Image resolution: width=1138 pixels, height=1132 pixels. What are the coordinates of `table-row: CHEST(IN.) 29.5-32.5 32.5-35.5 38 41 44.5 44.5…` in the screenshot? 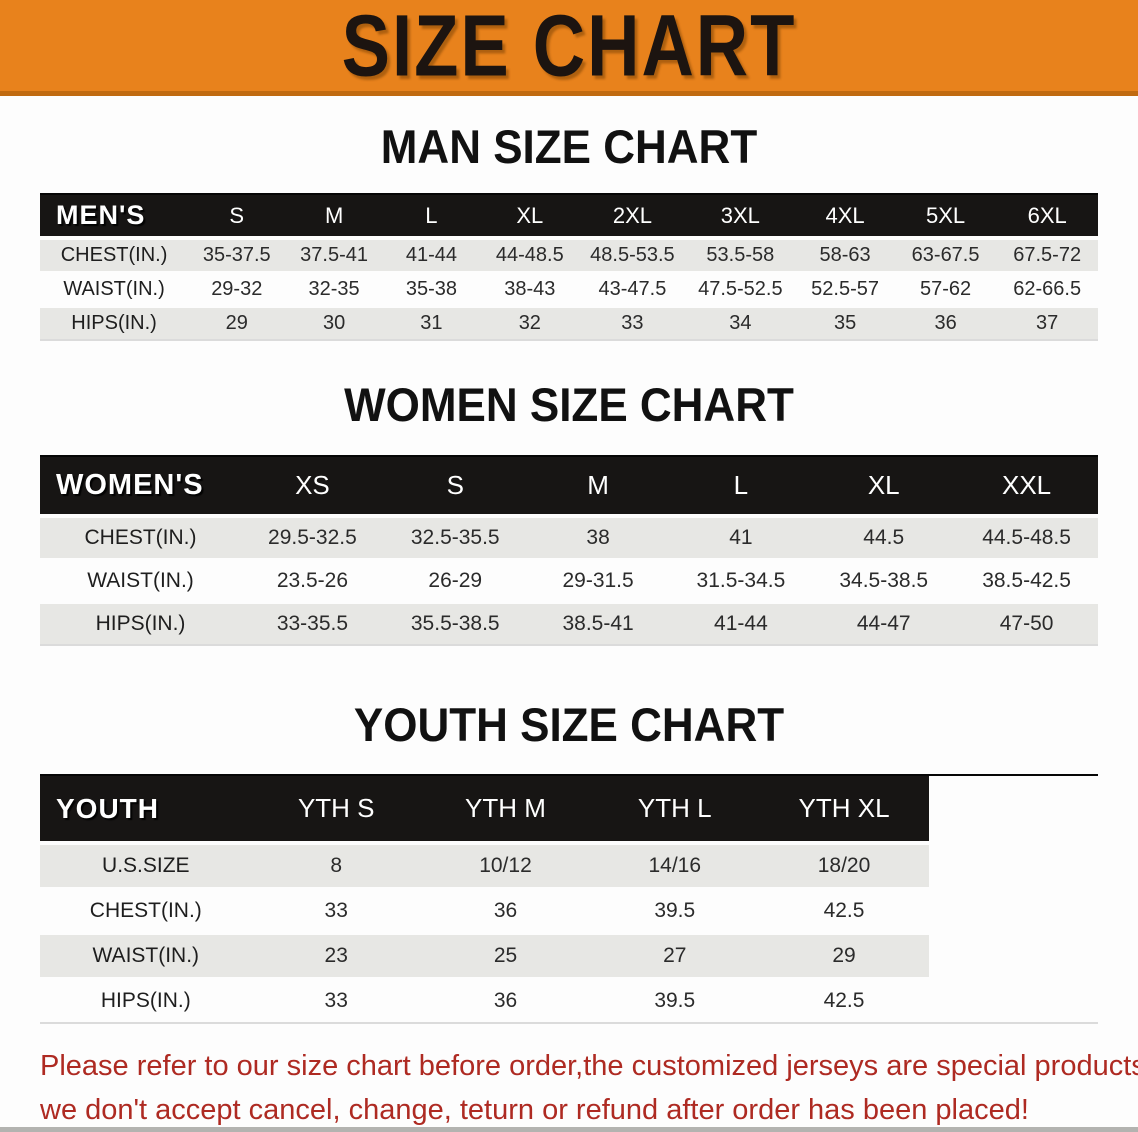 It's located at (569, 537).